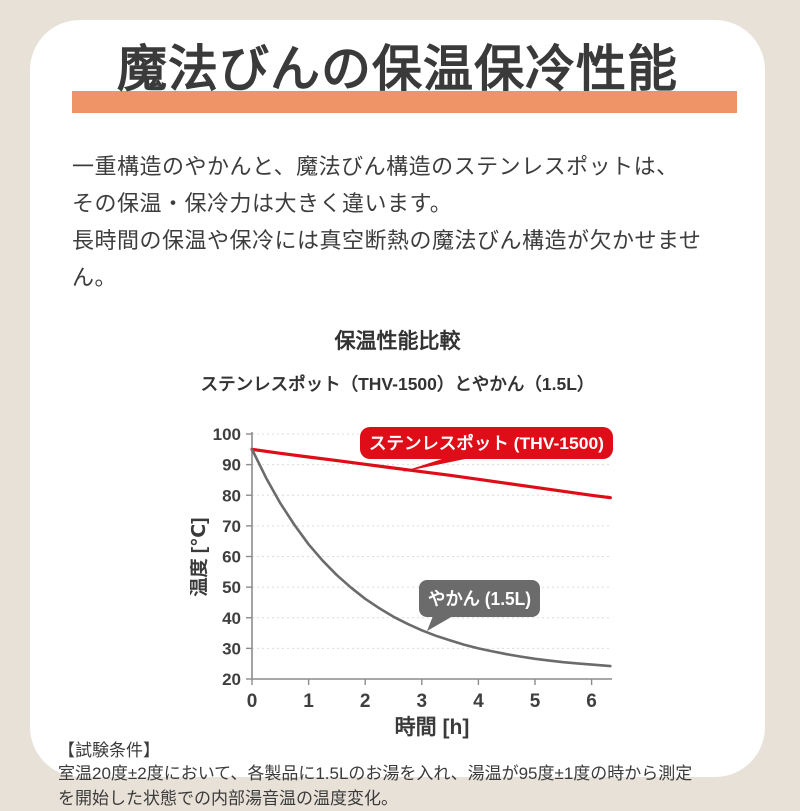  Describe the element at coordinates (231, 495) in the screenshot. I see `y-tick-label: 80` at that location.